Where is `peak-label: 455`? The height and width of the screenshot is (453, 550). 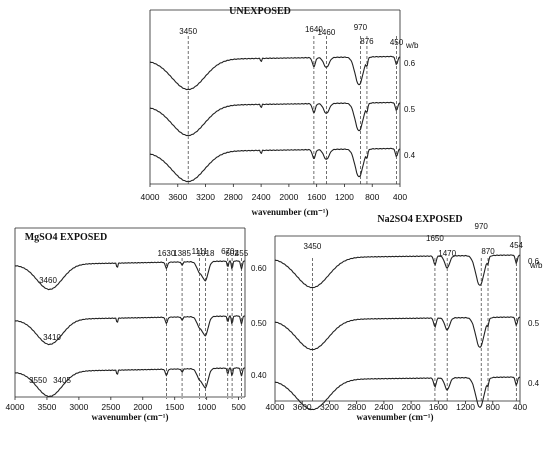 peak-label: 455 is located at coordinates (242, 253).